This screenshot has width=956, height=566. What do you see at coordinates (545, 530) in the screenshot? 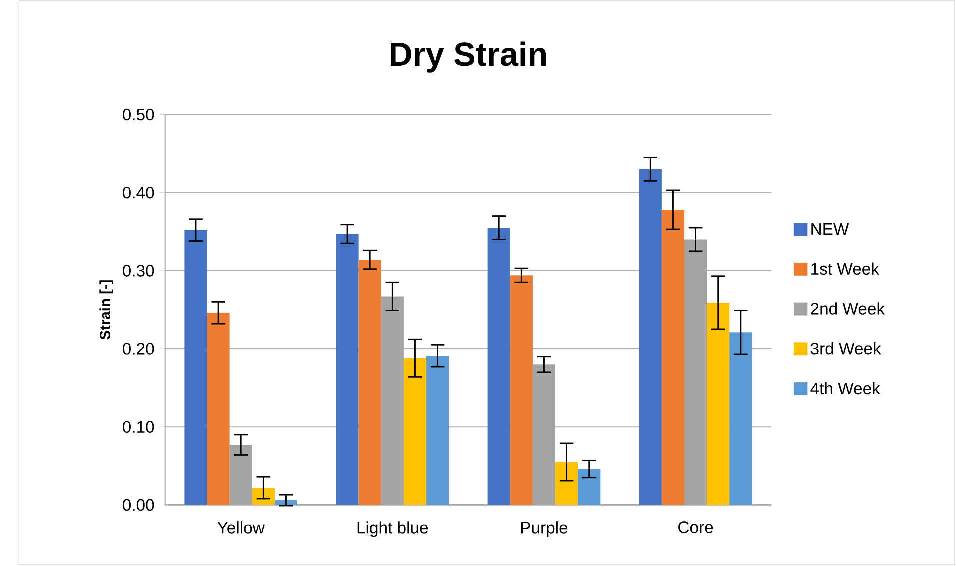
I see `x-tick-label: Purple` at bounding box center [545, 530].